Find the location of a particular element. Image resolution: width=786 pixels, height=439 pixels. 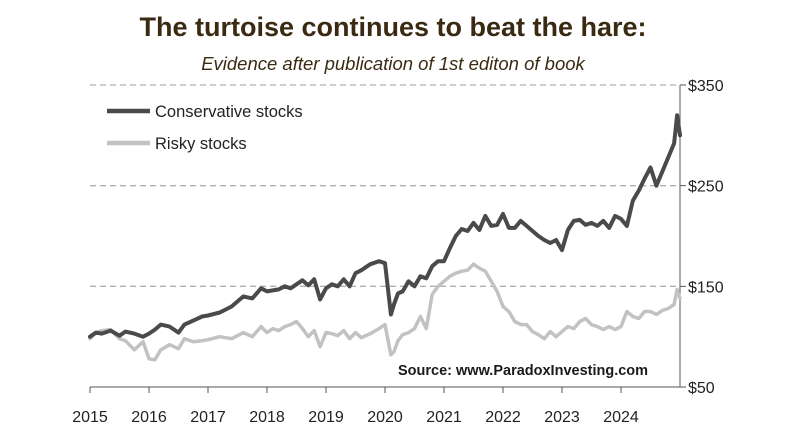

y-axis-ticks: $50 $150 $250 $350 is located at coordinates (702, 237).